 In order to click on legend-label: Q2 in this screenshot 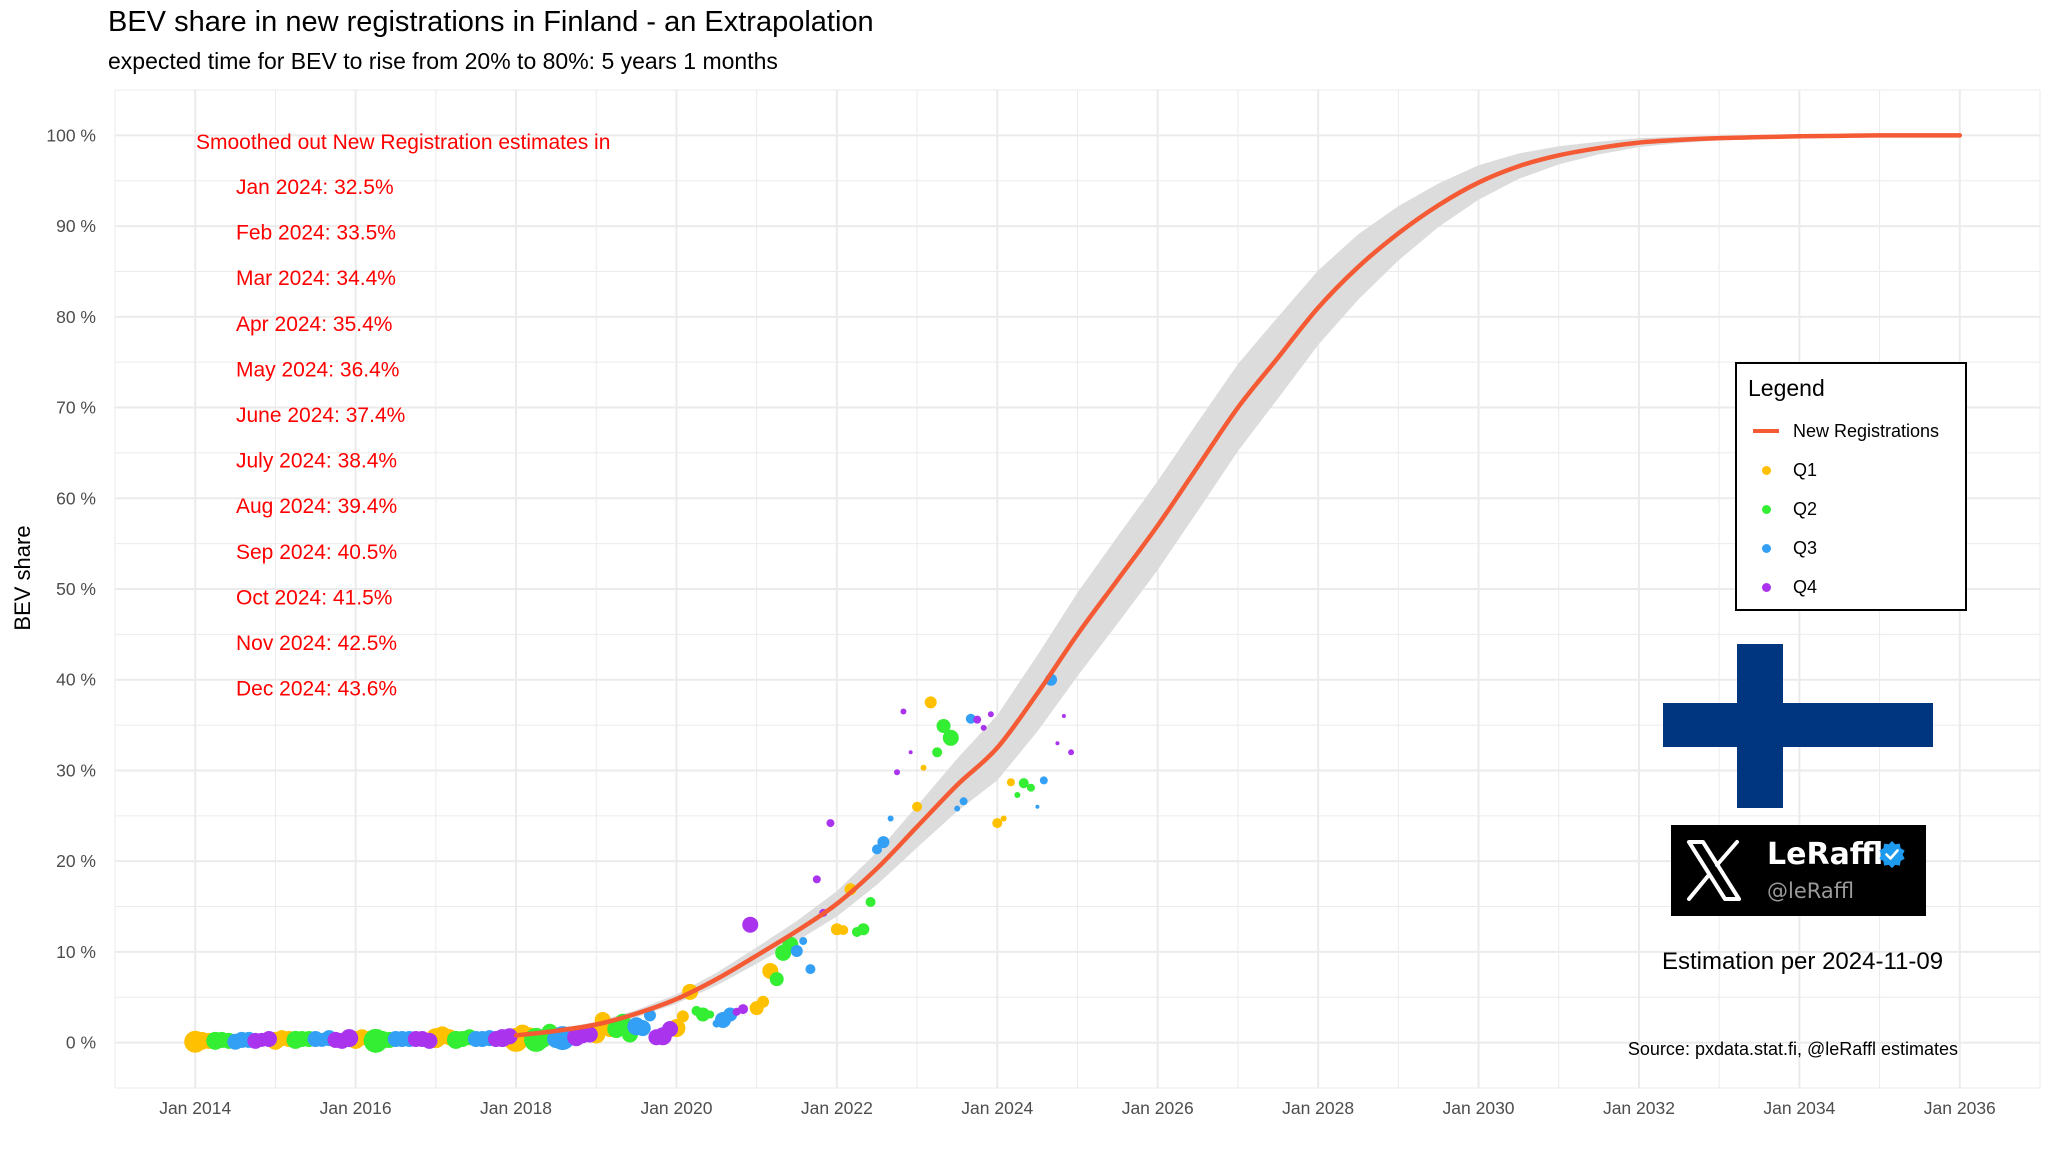, I will do `click(1805, 508)`.